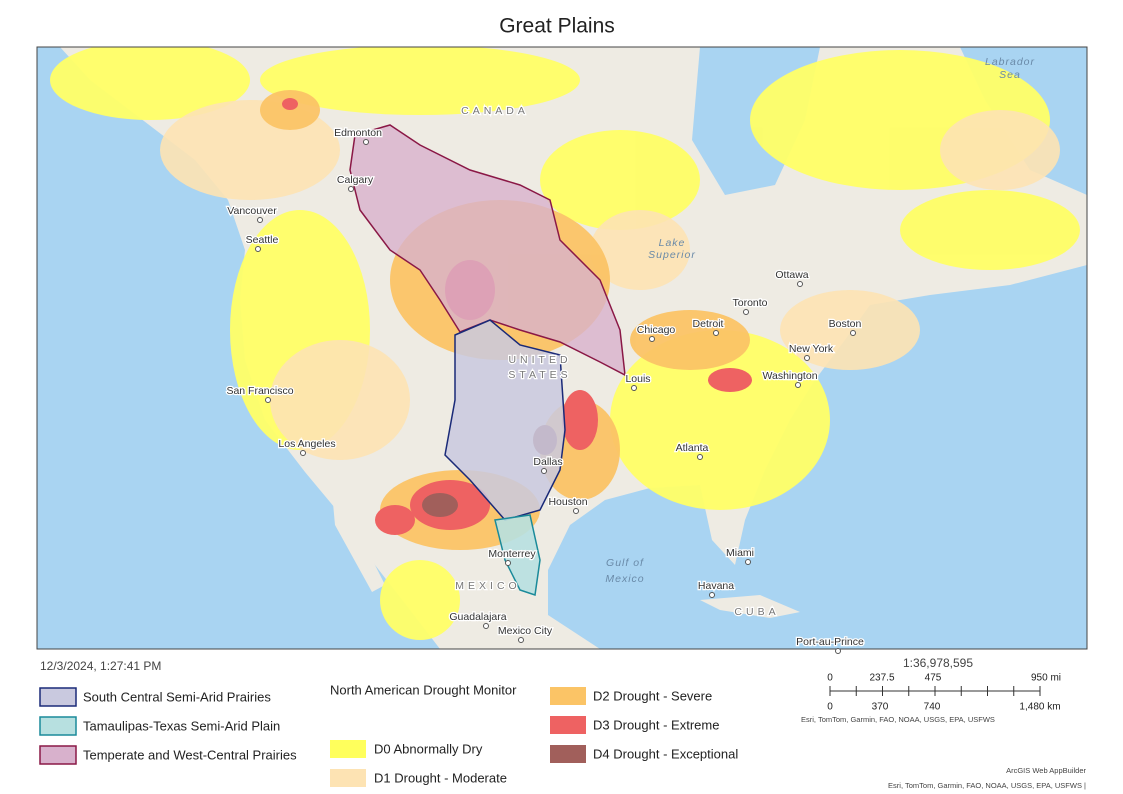 Image resolution: width=1123 pixels, height=794 pixels. What do you see at coordinates (539, 360) in the screenshot?
I see `map-label: UNITED` at bounding box center [539, 360].